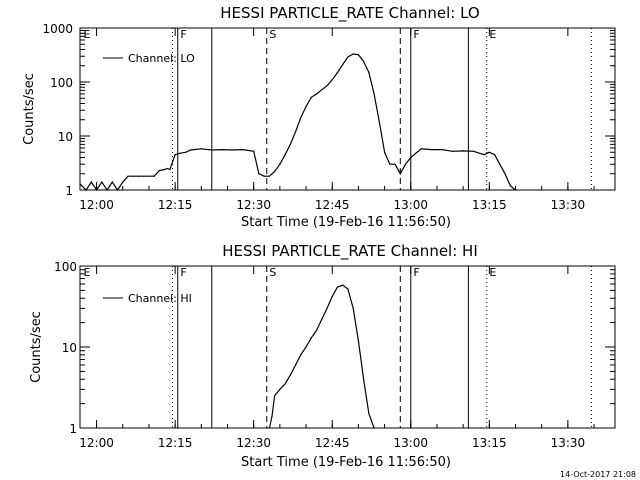 This screenshot has width=640, height=480. I want to click on y-tick-label: 1, so click(69, 191).